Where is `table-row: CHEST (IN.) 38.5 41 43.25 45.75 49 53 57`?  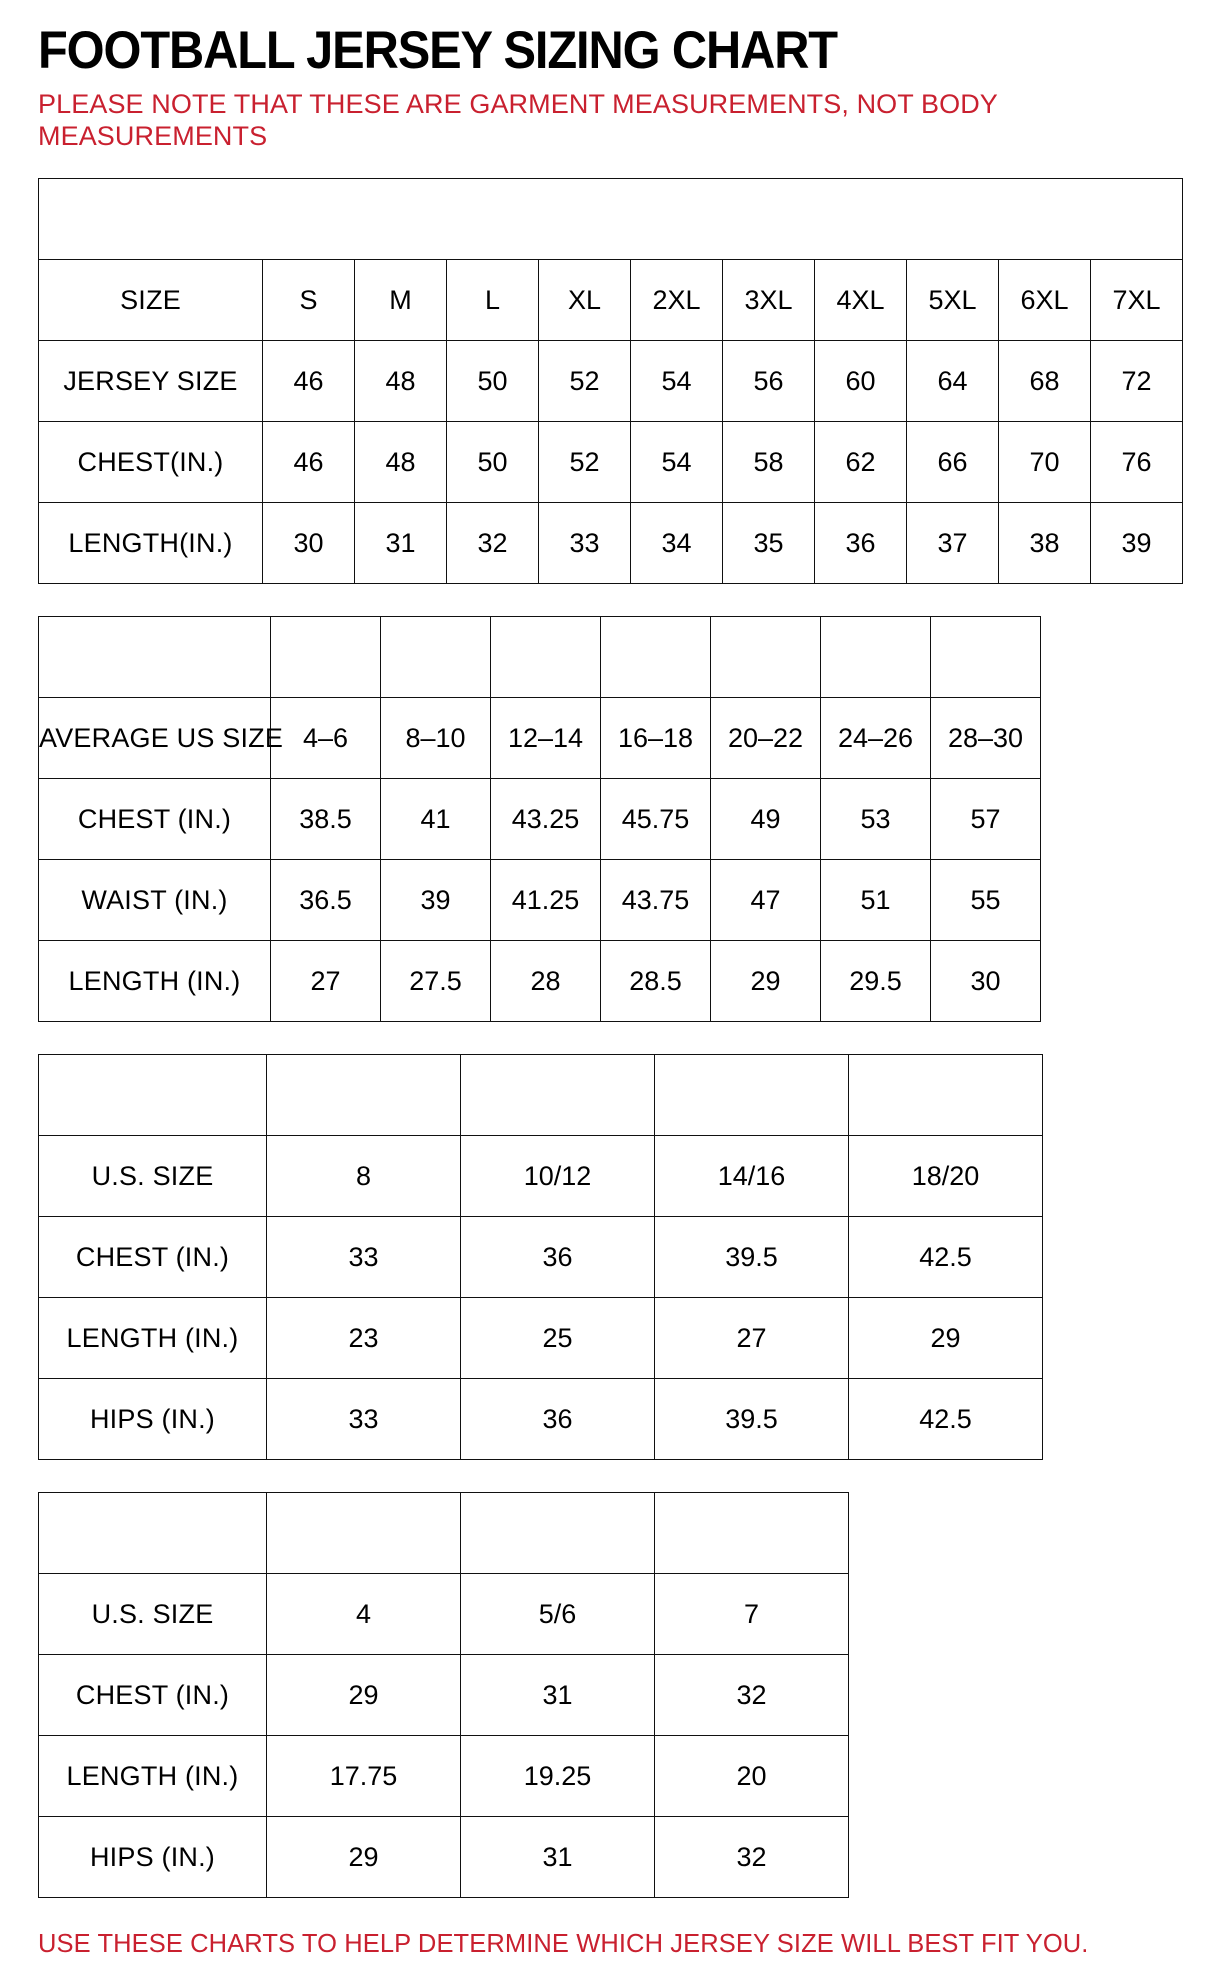
table-row: CHEST (IN.) 38.5 41 43.25 45.75 49 53 57 is located at coordinates (539, 819).